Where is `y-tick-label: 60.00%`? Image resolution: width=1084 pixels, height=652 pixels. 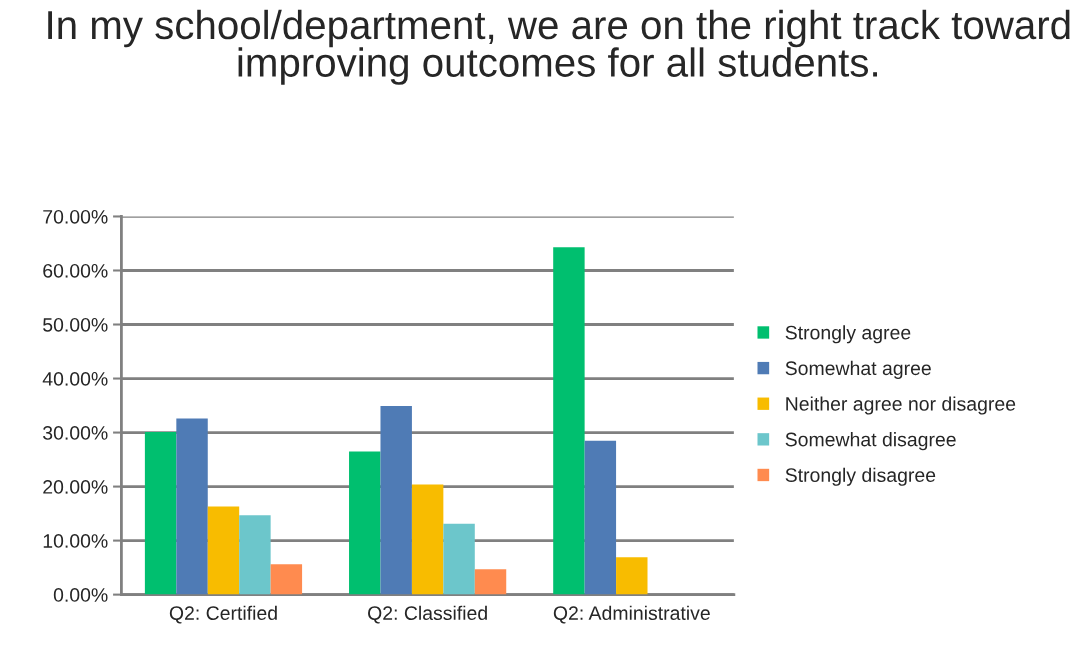 y-tick-label: 60.00% is located at coordinates (75, 270).